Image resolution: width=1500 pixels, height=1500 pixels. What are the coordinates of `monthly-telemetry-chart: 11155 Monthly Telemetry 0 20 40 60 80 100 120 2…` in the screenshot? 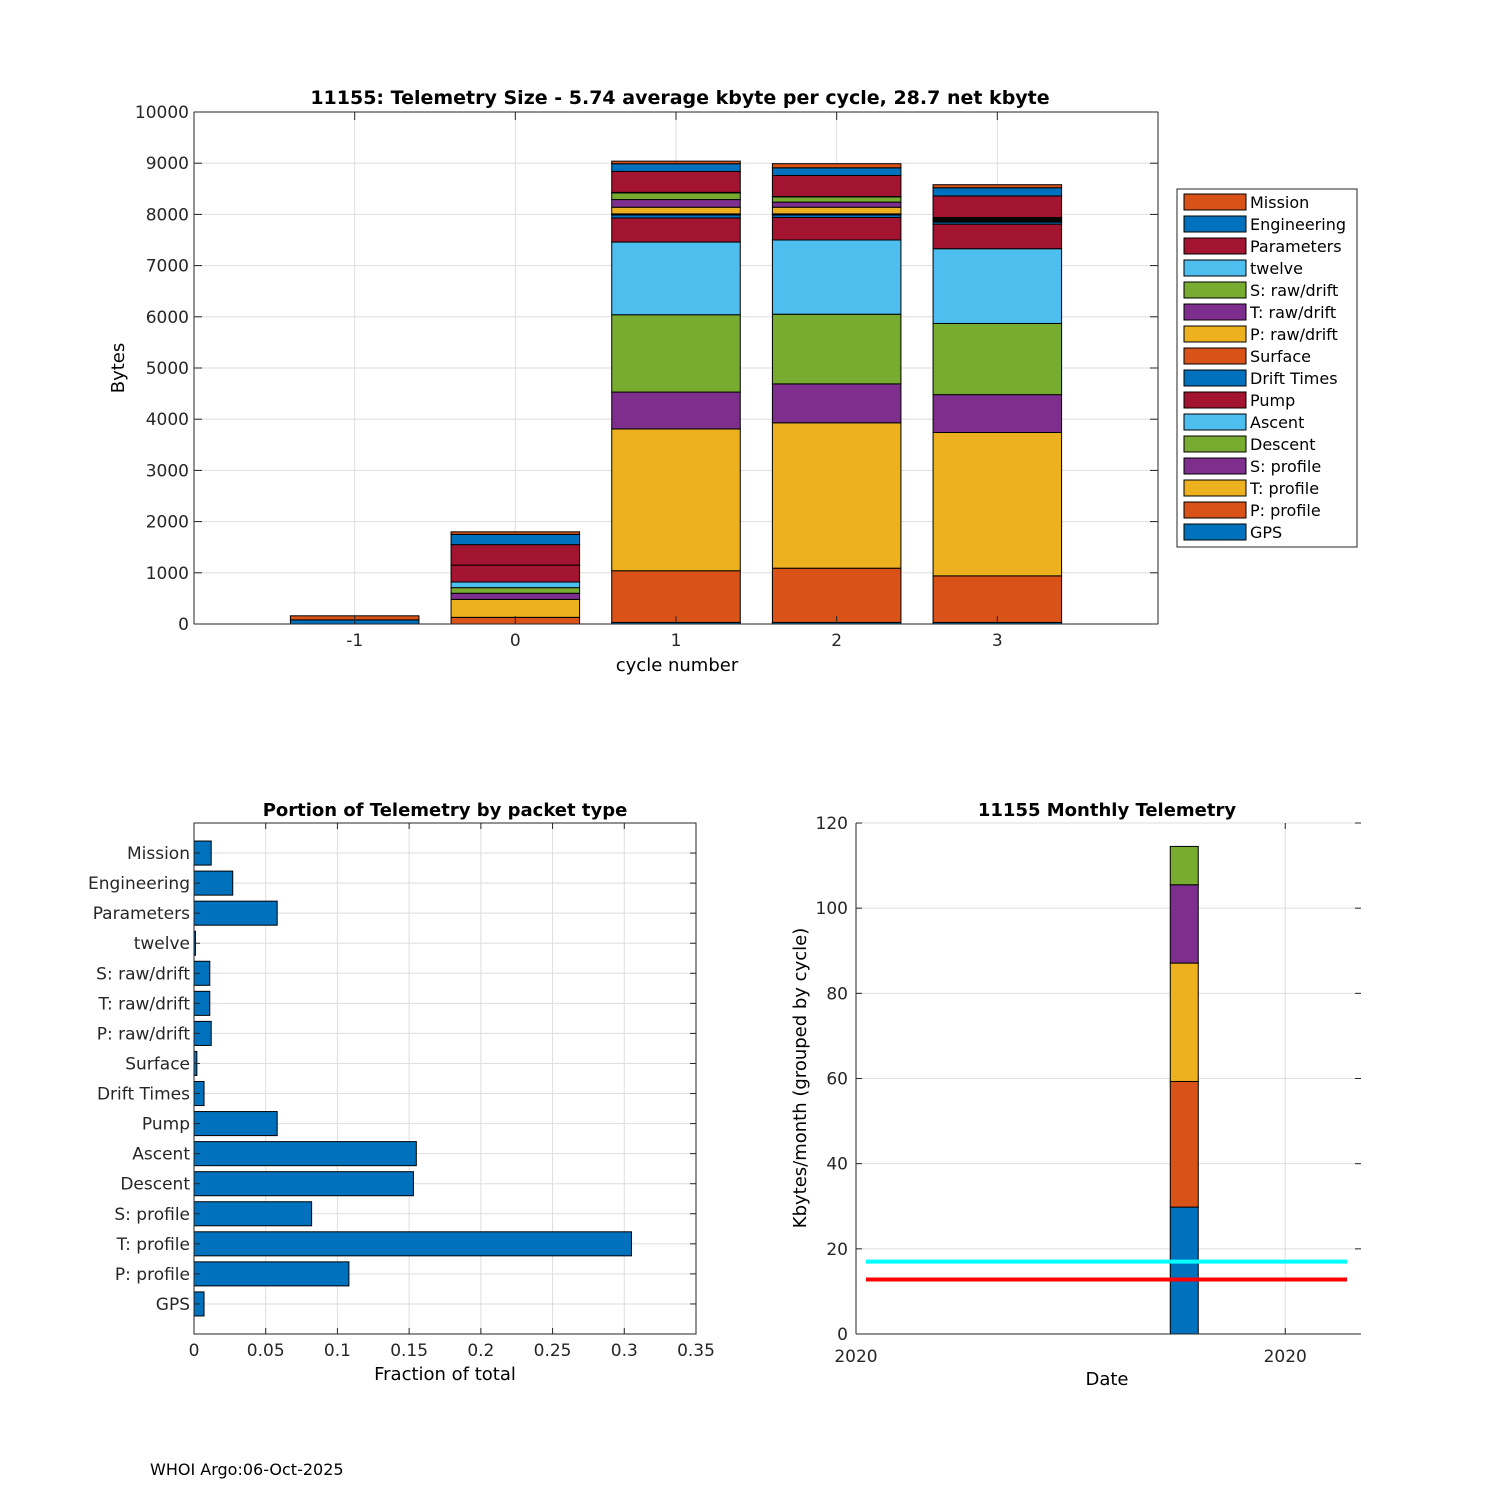 It's located at (1075, 1095).